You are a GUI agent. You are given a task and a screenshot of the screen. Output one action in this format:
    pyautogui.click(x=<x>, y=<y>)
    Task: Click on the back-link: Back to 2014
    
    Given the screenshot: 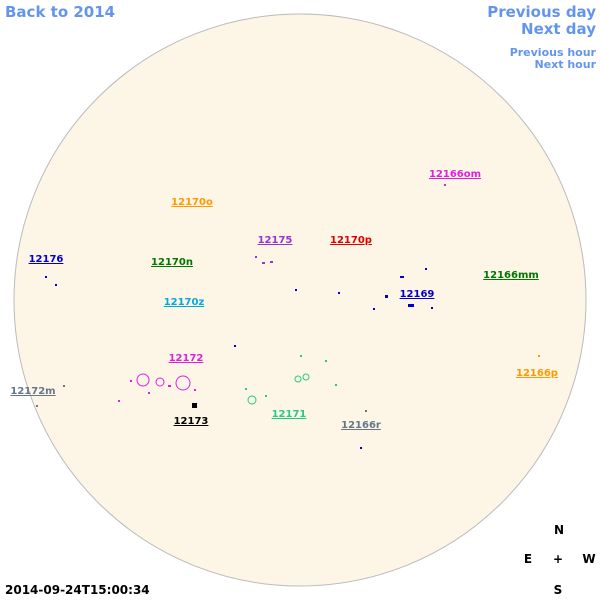 What is the action you would take?
    pyautogui.click(x=60, y=12)
    